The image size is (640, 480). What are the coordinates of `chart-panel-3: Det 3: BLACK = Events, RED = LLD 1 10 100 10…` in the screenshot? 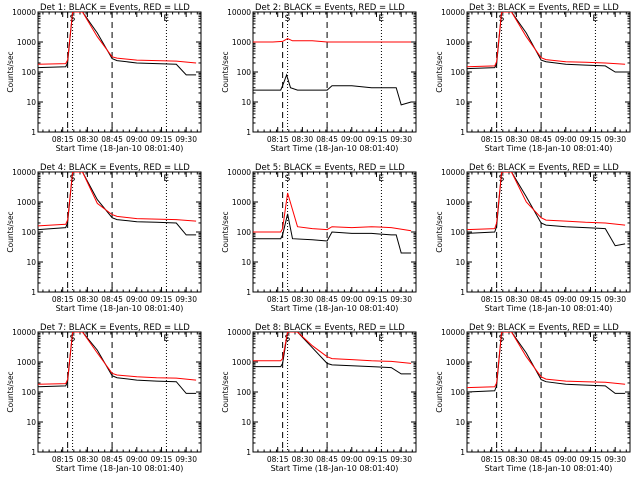 It's located at (533, 78).